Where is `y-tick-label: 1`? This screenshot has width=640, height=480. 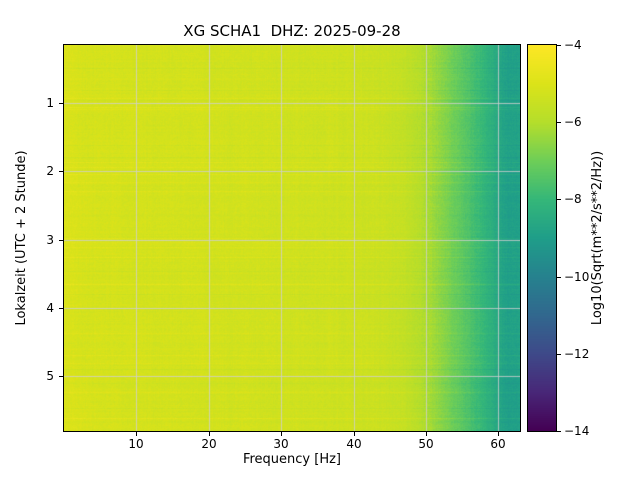
y-tick-label: 1 is located at coordinates (50, 103).